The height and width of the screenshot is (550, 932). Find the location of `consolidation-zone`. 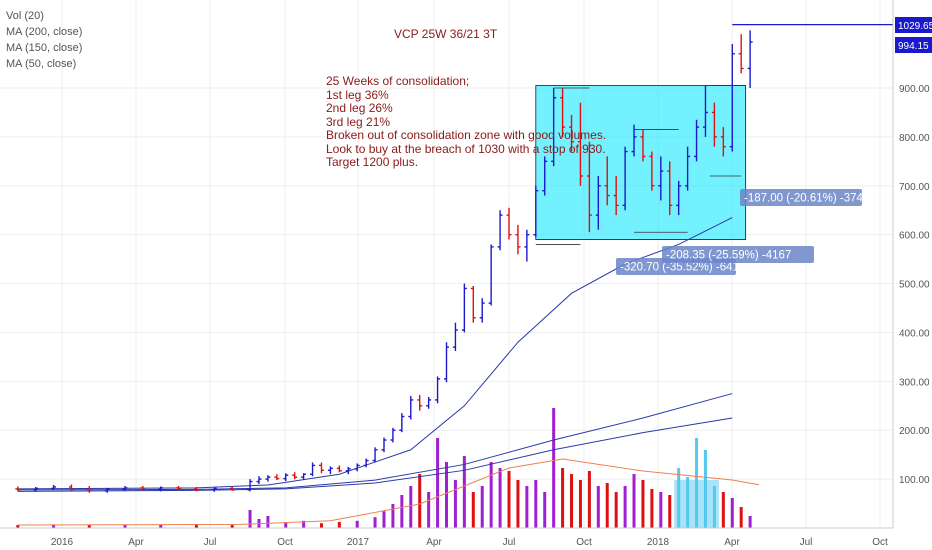

consolidation-zone is located at coordinates (641, 162).